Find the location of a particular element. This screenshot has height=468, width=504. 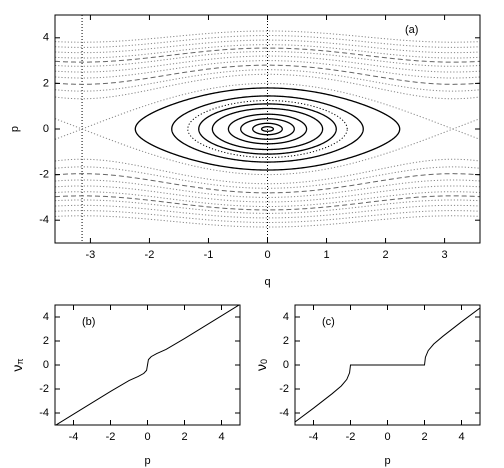

panel-annotation: (c) is located at coordinates (328, 322).